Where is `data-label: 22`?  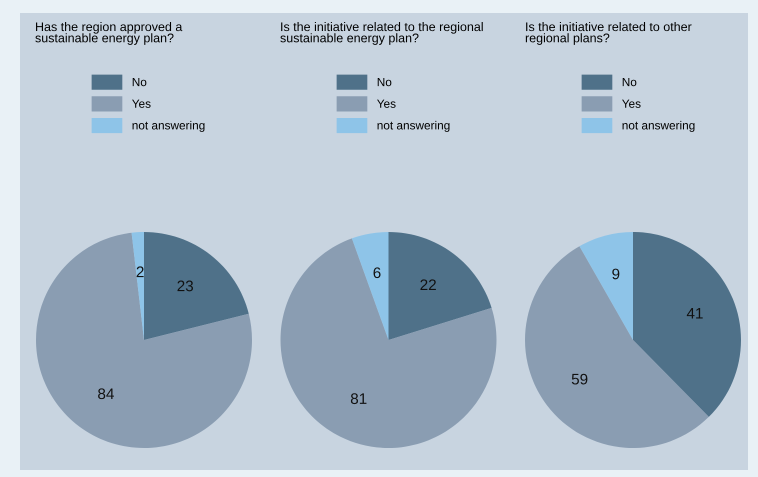 data-label: 22 is located at coordinates (428, 284).